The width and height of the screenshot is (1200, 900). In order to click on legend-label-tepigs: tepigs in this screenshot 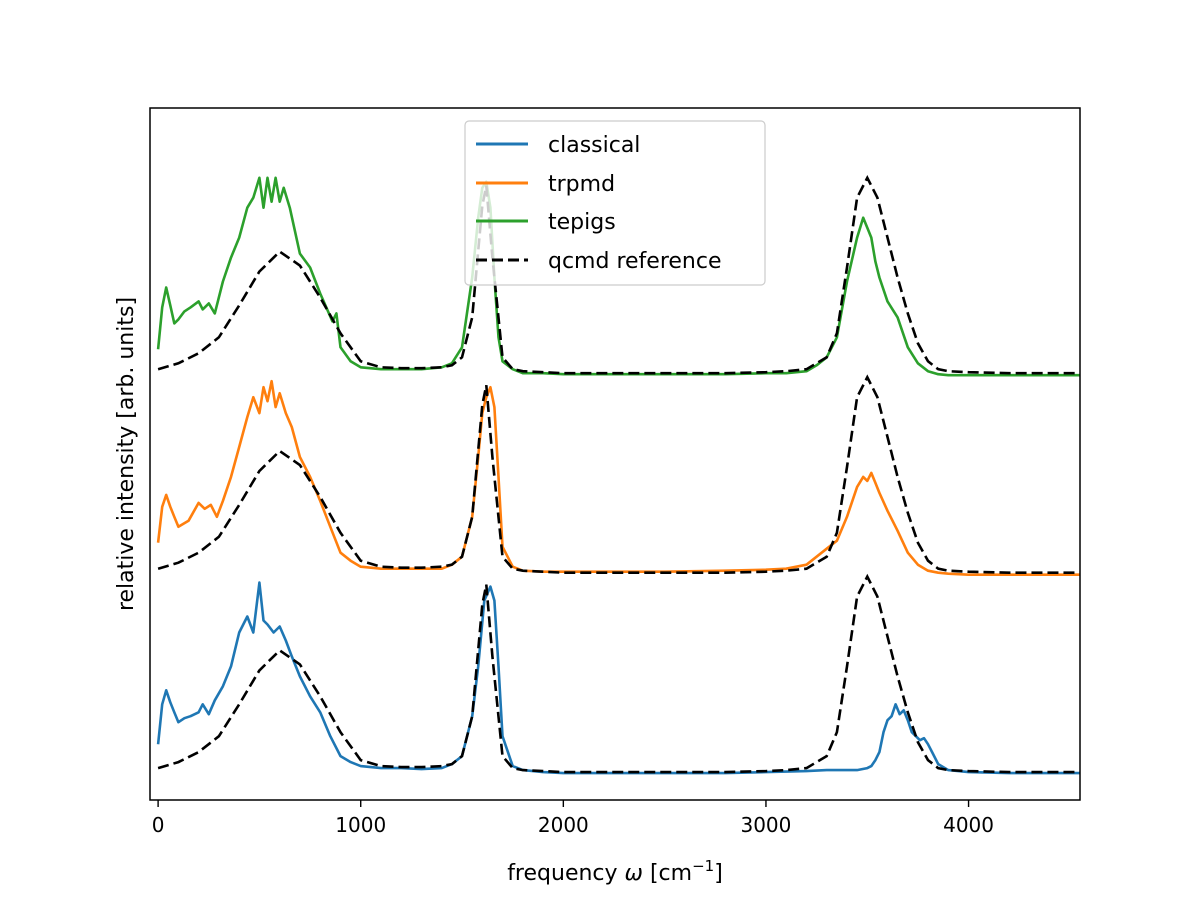, I will do `click(582, 222)`.